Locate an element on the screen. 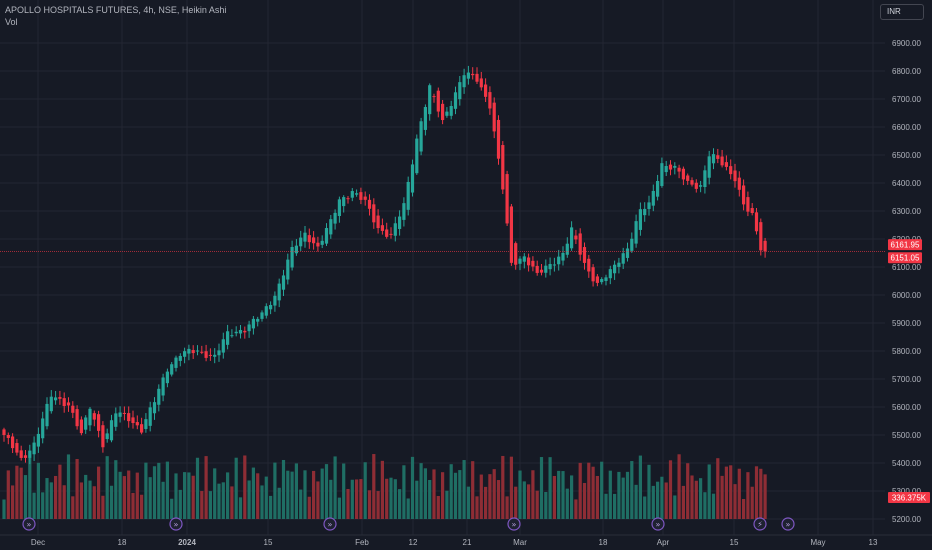 This screenshot has height=550, width=932. price-label: 6161.95 is located at coordinates (905, 245).